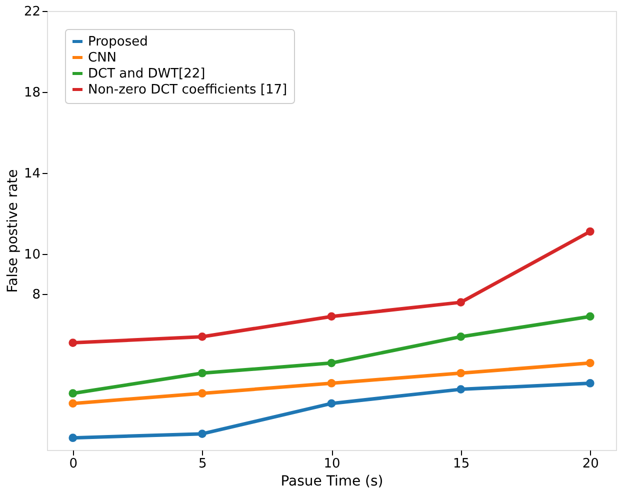 The height and width of the screenshot is (493, 621). Describe the element at coordinates (332, 464) in the screenshot. I see `x-tick-label: 10` at that location.